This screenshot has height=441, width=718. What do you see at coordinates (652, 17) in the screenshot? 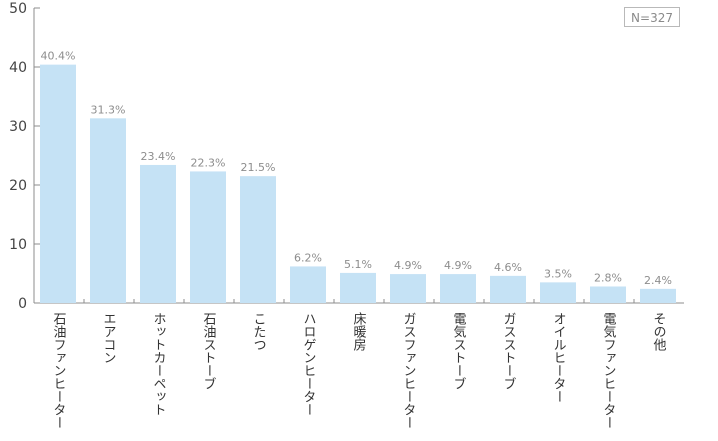
I see `sample-size-note: N=327` at bounding box center [652, 17].